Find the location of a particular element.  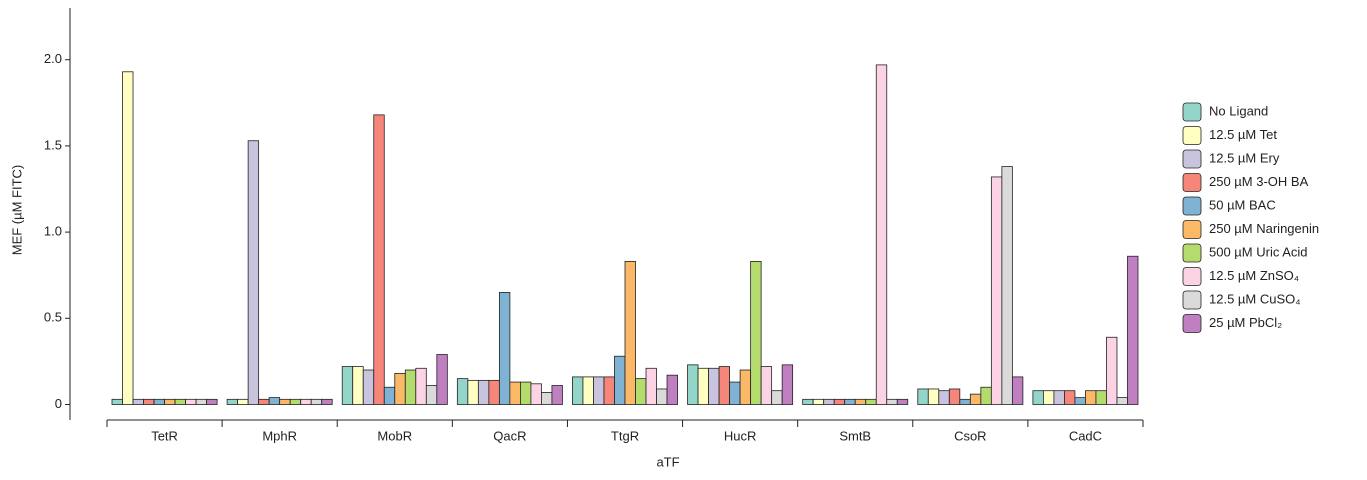

legend-label: 250 µM 3-OH BA is located at coordinates (1259, 181).